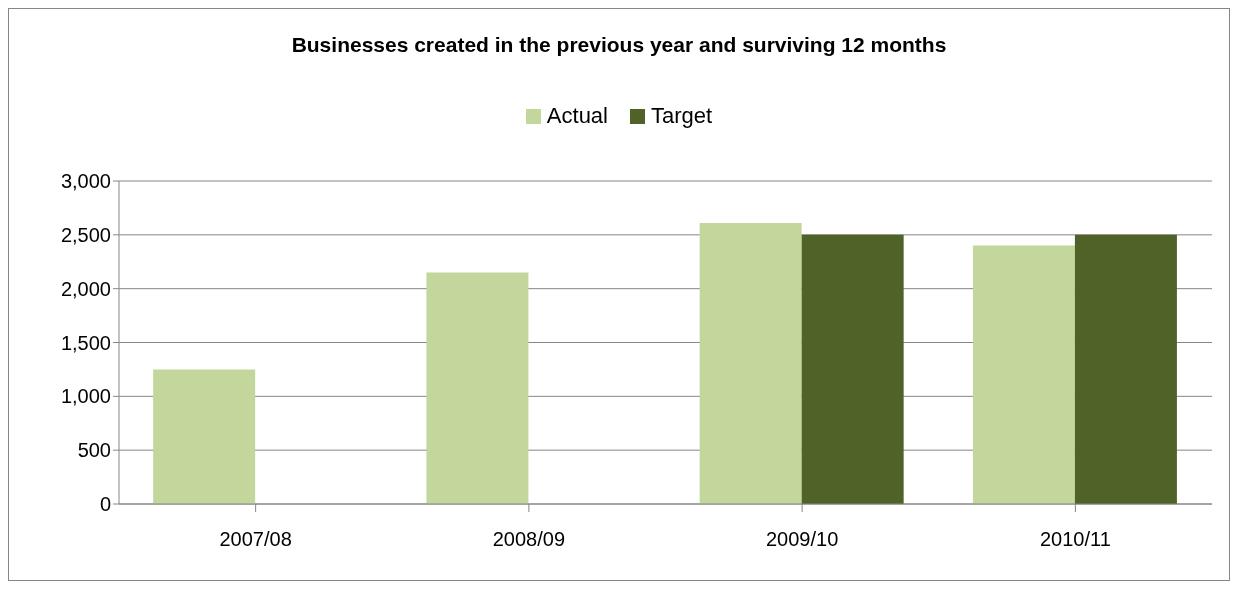  What do you see at coordinates (682, 116) in the screenshot?
I see `legend-label: Target` at bounding box center [682, 116].